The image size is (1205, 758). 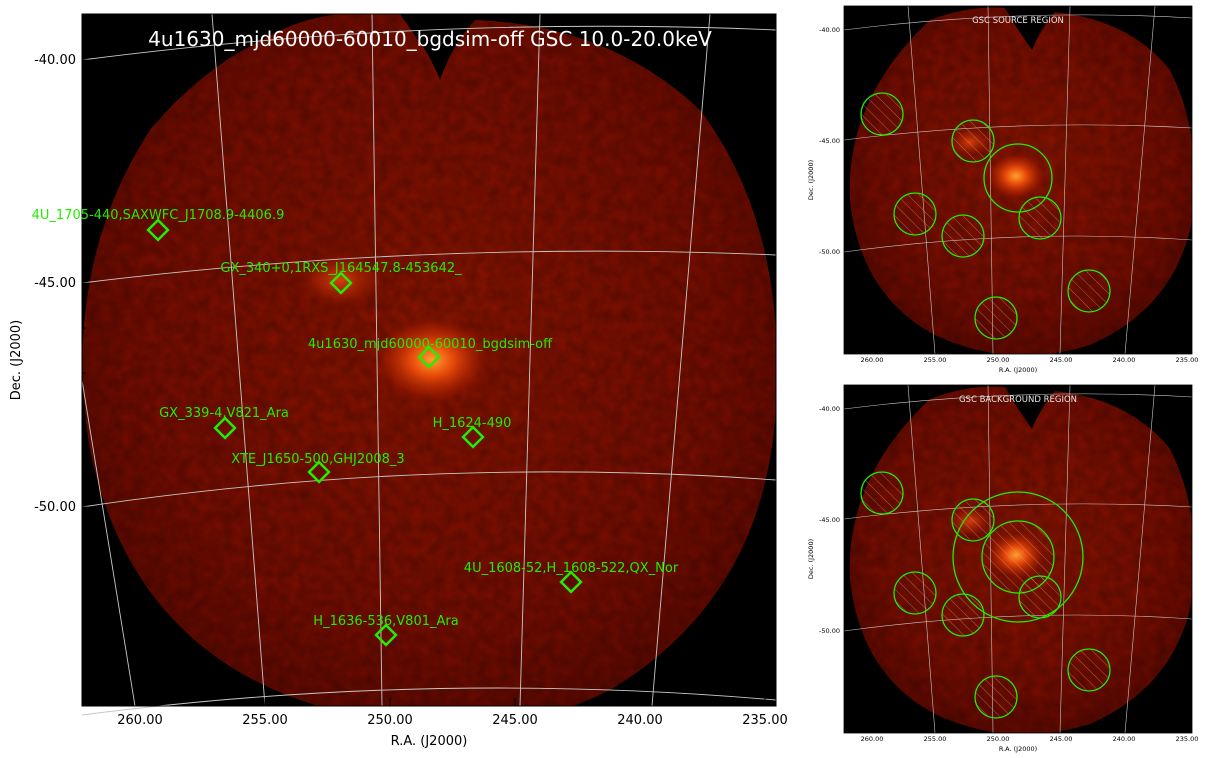 I want to click on background-annulus-outer, so click(x=1018, y=557).